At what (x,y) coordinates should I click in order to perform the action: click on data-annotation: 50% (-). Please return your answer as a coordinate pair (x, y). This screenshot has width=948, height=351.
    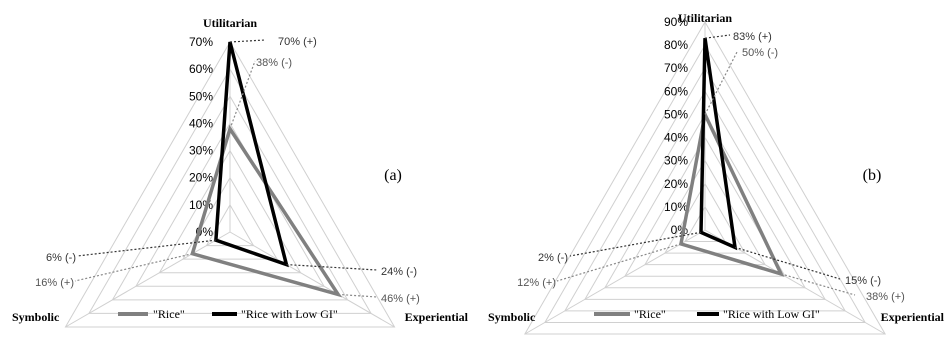
    Looking at the image, I should click on (760, 53).